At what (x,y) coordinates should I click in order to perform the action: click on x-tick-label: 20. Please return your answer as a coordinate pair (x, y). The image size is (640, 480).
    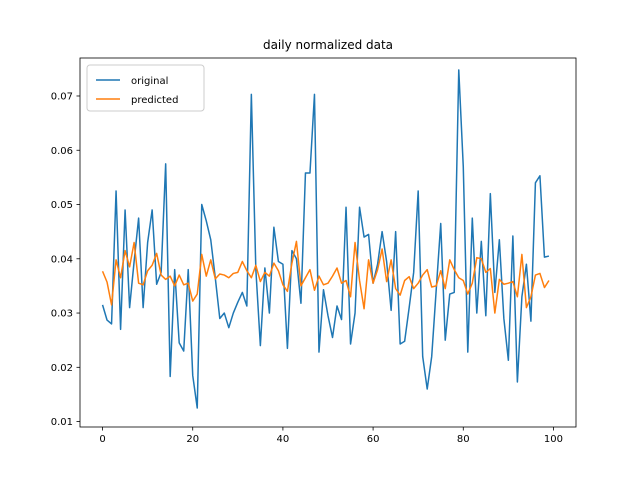
    Looking at the image, I should click on (192, 439).